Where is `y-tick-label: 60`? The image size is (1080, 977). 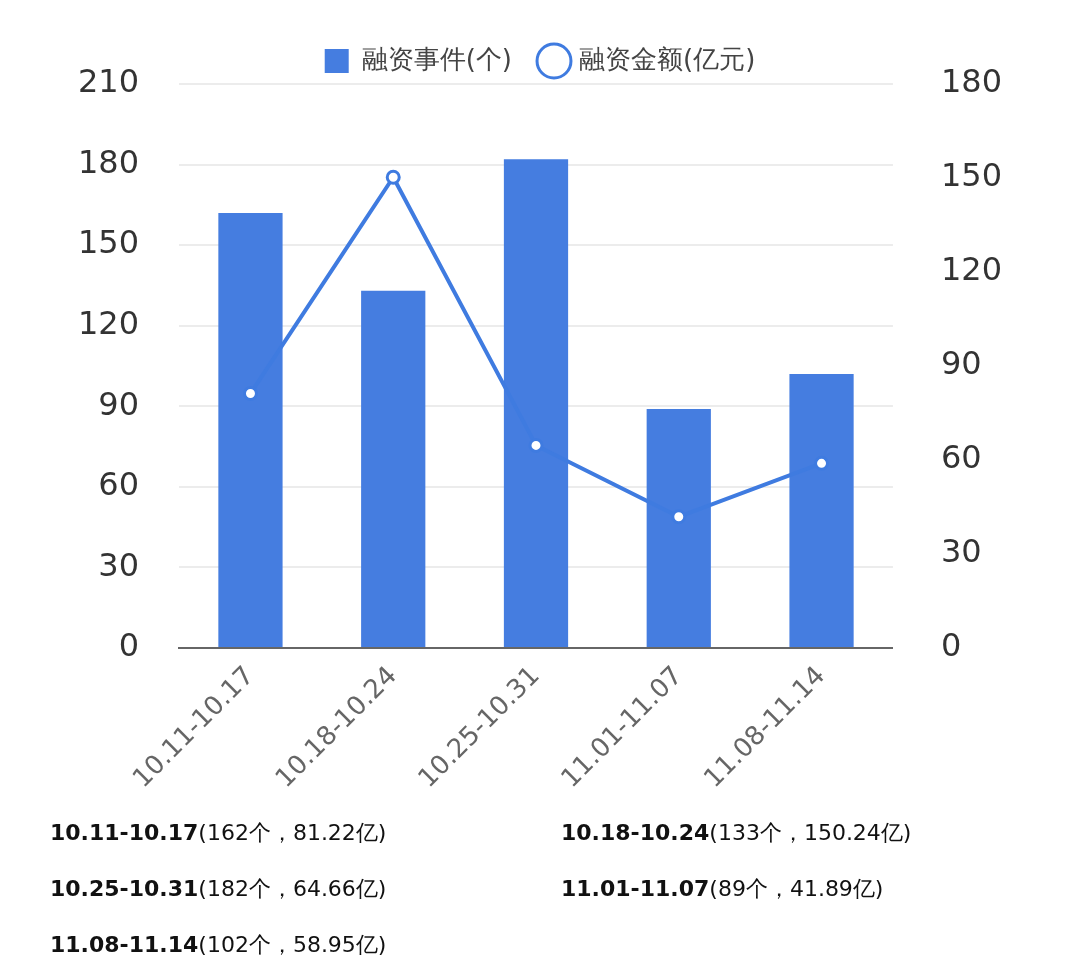
y-tick-label: 60 is located at coordinates (119, 484).